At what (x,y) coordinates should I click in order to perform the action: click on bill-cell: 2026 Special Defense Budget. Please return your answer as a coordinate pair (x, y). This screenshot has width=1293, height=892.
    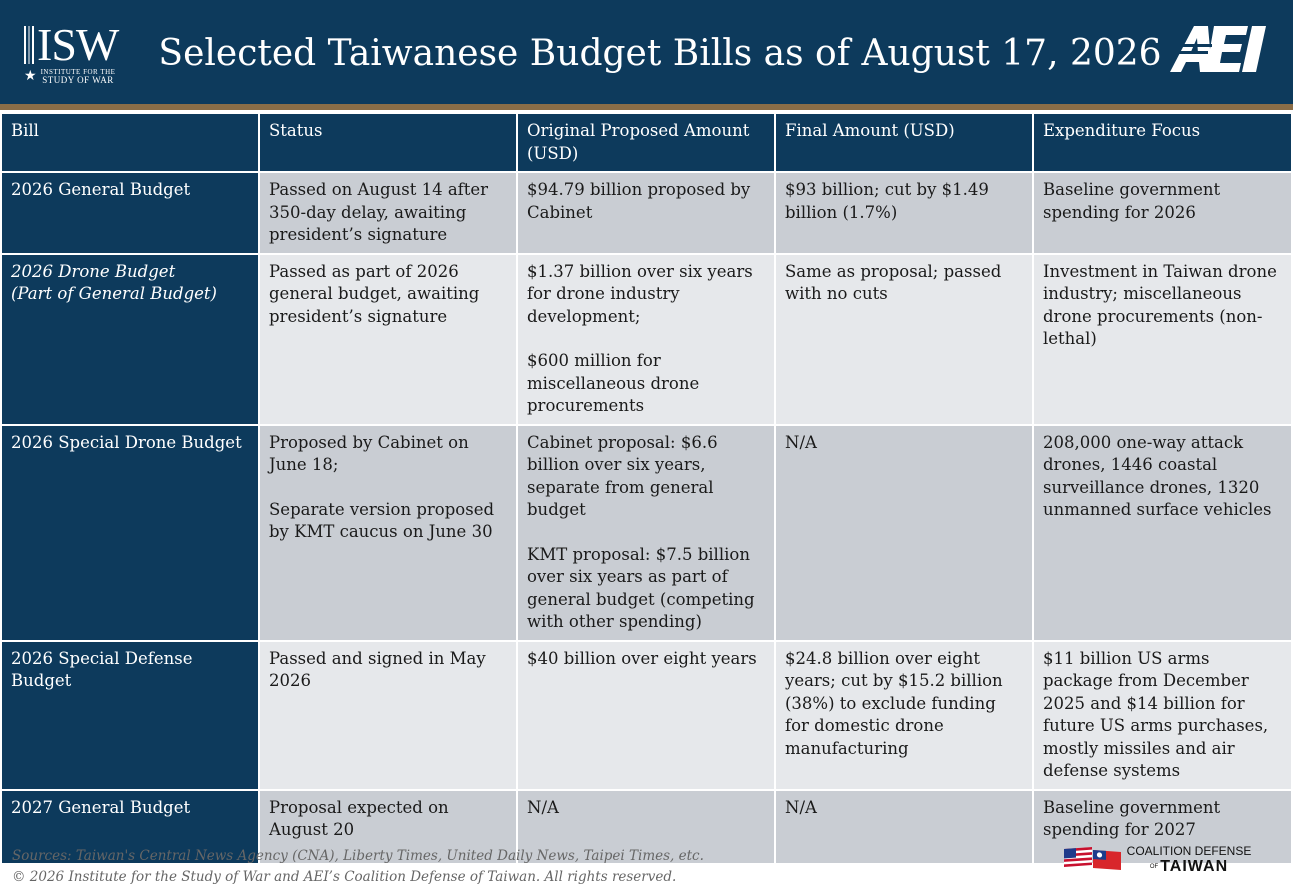
    Looking at the image, I should click on (130, 715).